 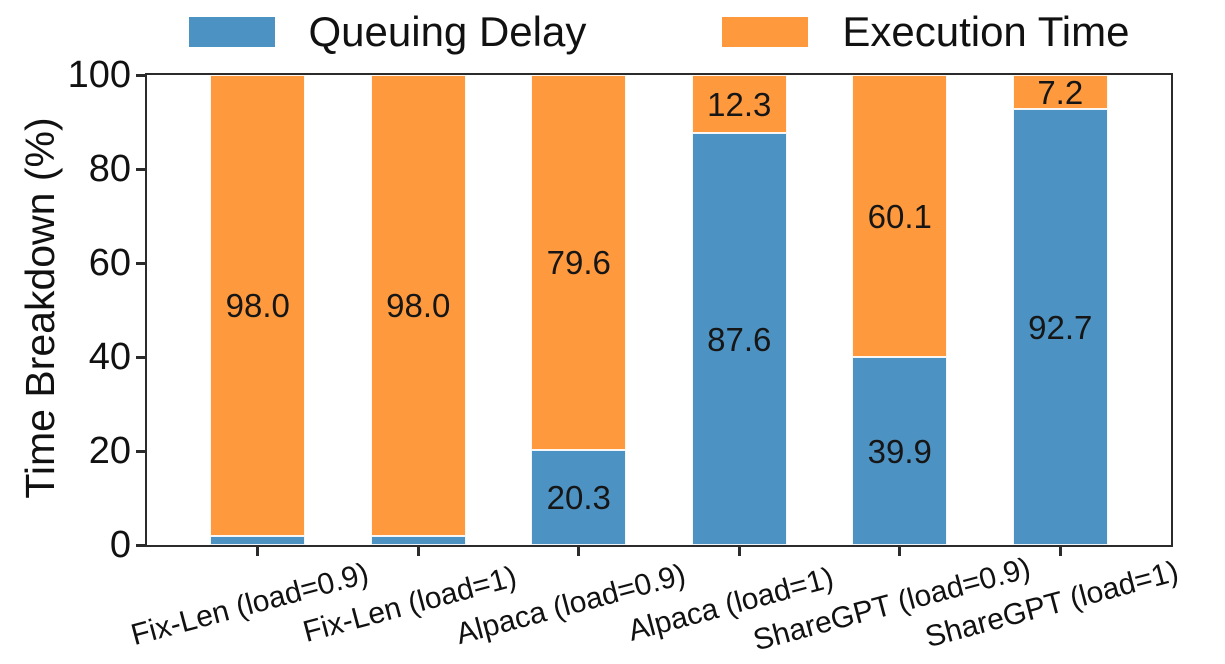 I want to click on bar-segment-queuing-delay: 39.9, so click(x=900, y=451).